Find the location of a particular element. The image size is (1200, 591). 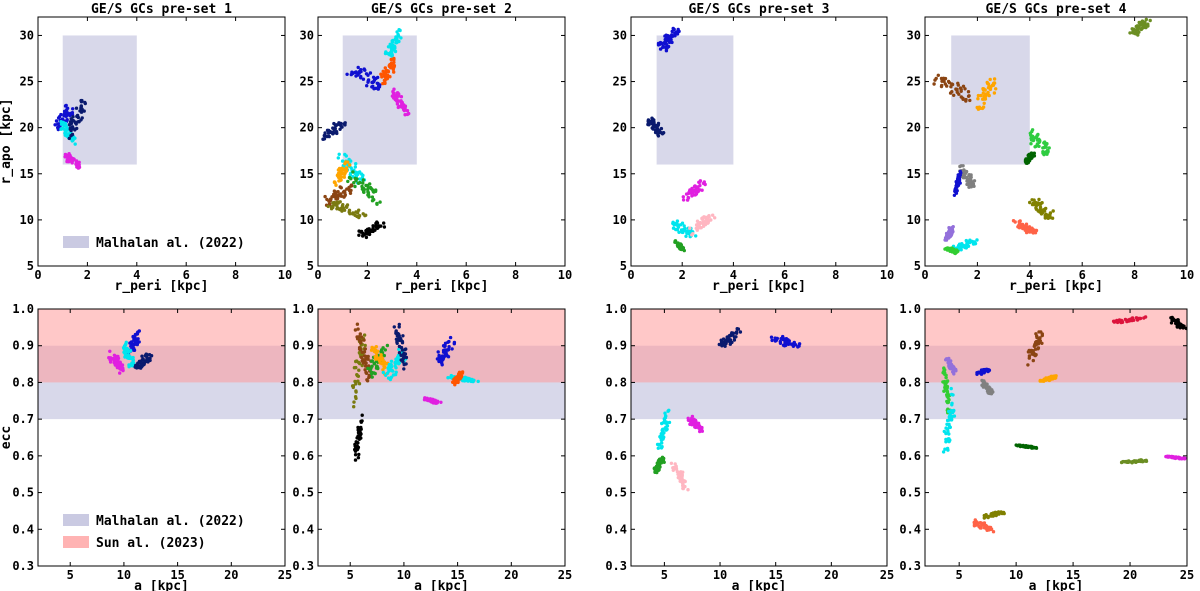

y-tick-label: 0.3 is located at coordinates (23, 566).